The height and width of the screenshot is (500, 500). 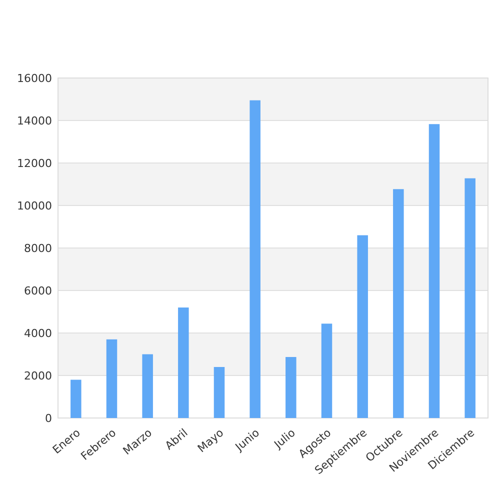 What do you see at coordinates (34, 121) in the screenshot?
I see `y-tick-label: 14000` at bounding box center [34, 121].